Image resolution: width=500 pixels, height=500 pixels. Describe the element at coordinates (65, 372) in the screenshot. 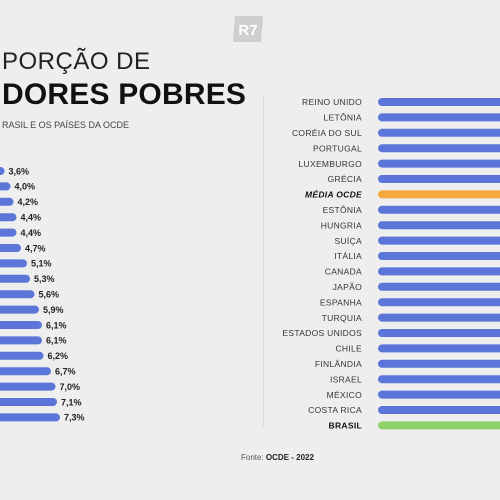

I see `left-value-label: 6,7%` at that location.